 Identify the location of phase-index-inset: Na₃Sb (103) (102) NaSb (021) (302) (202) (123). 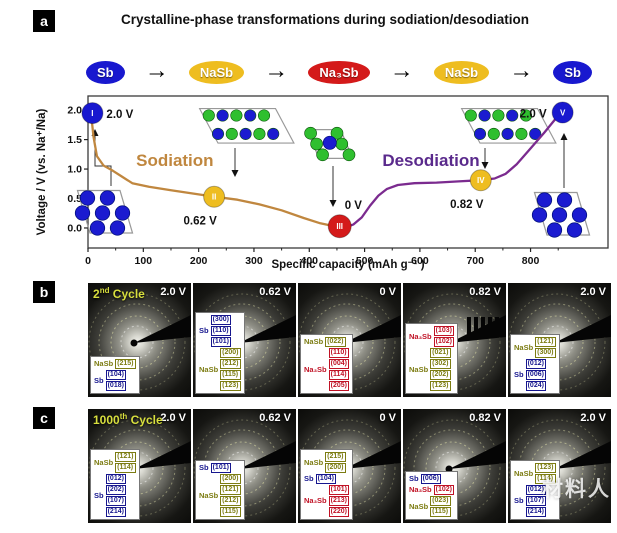
(431, 358).